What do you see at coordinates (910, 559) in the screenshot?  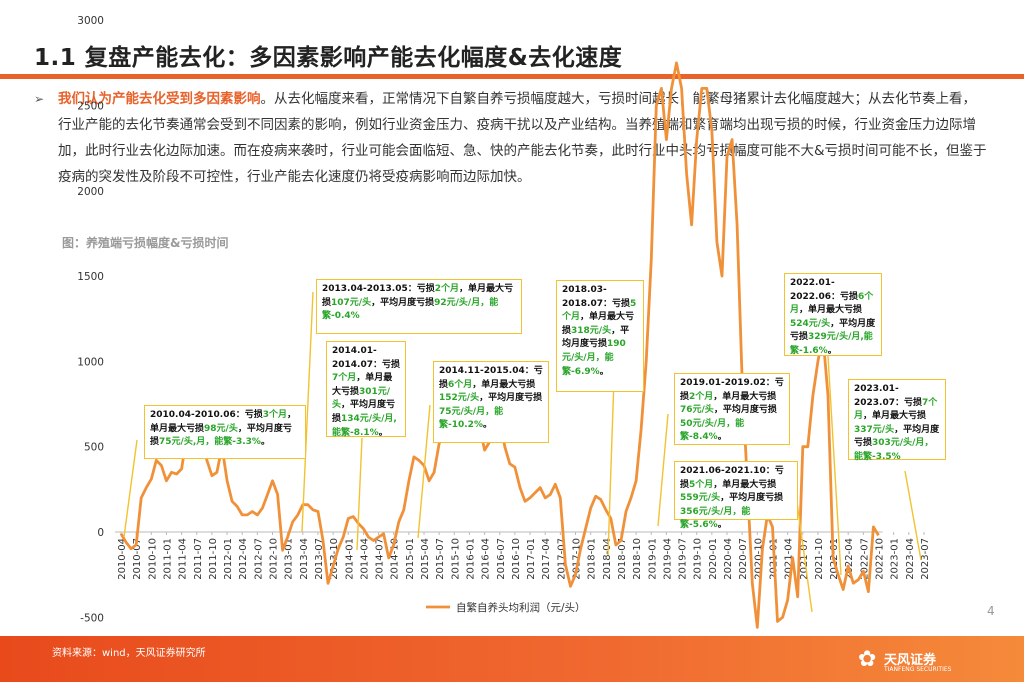 I see `x-tick-label: 2023-04` at bounding box center [910, 559].